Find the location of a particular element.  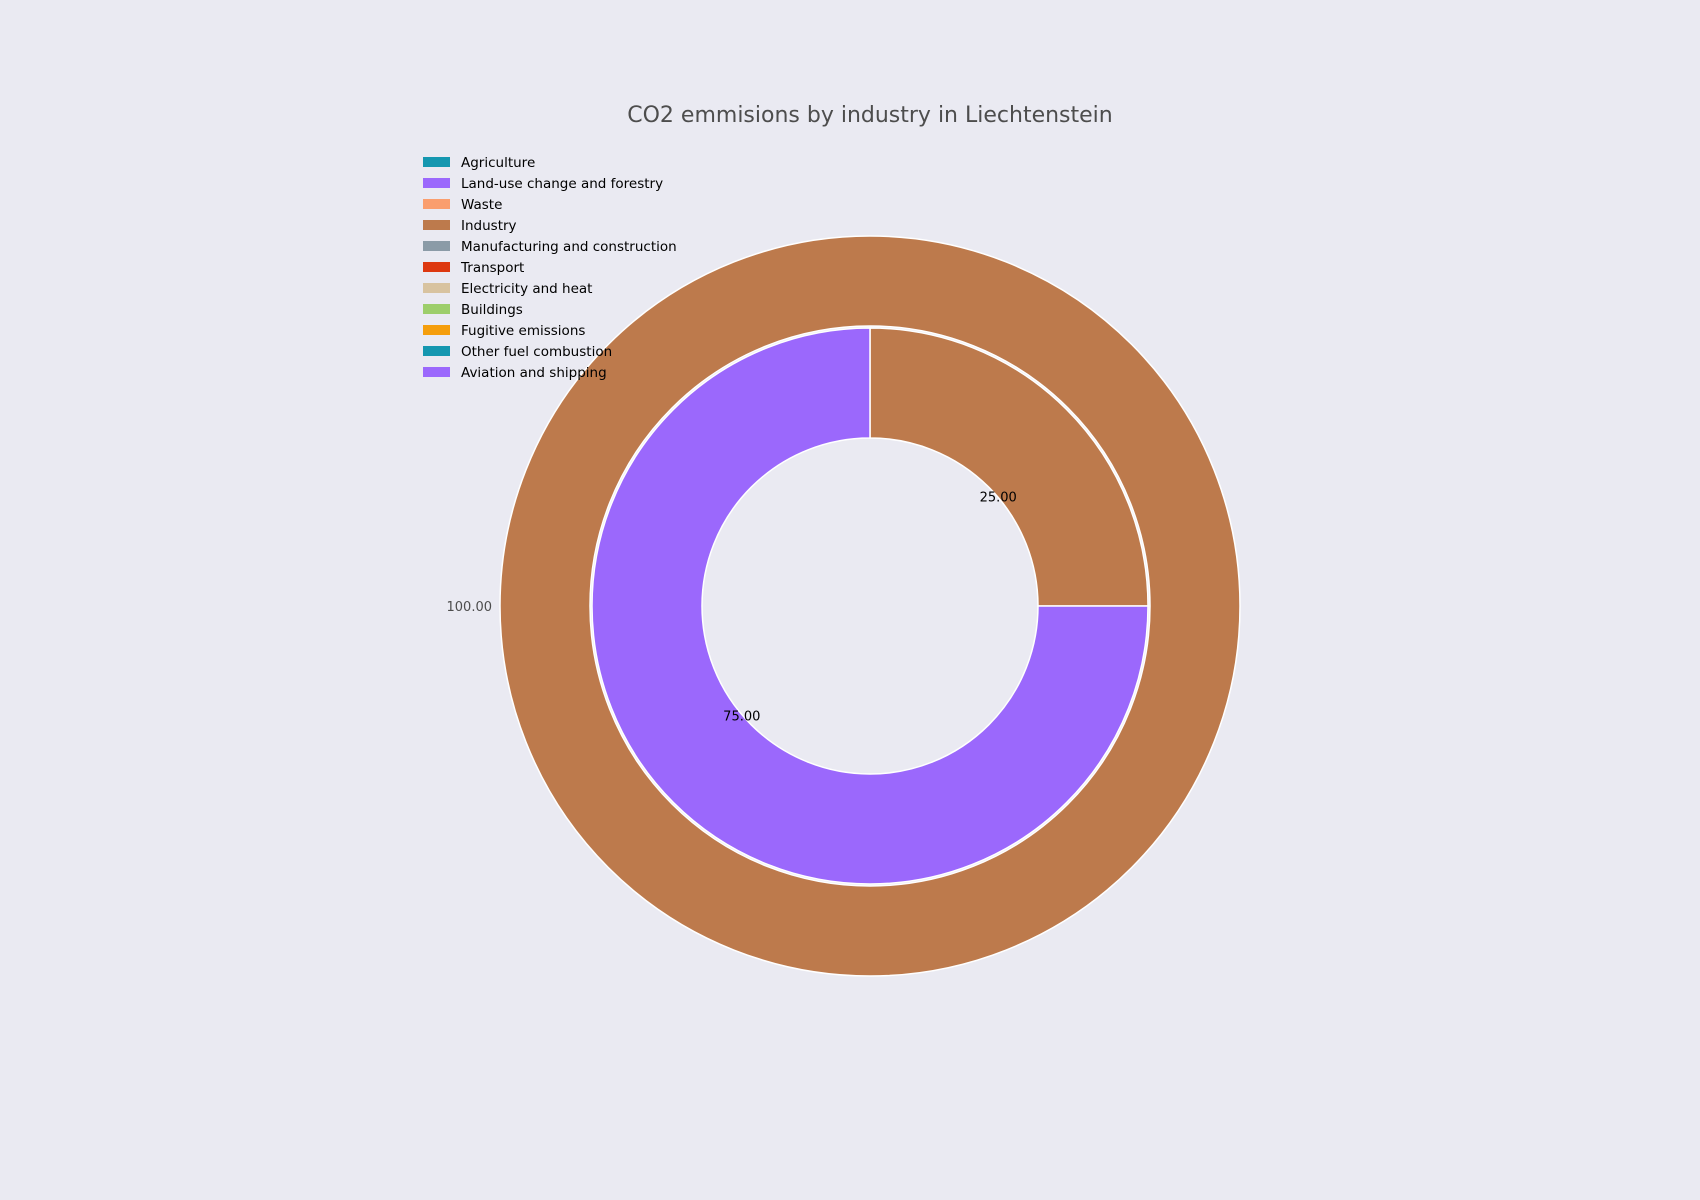

legend-label-5: Transport is located at coordinates (492, 268).